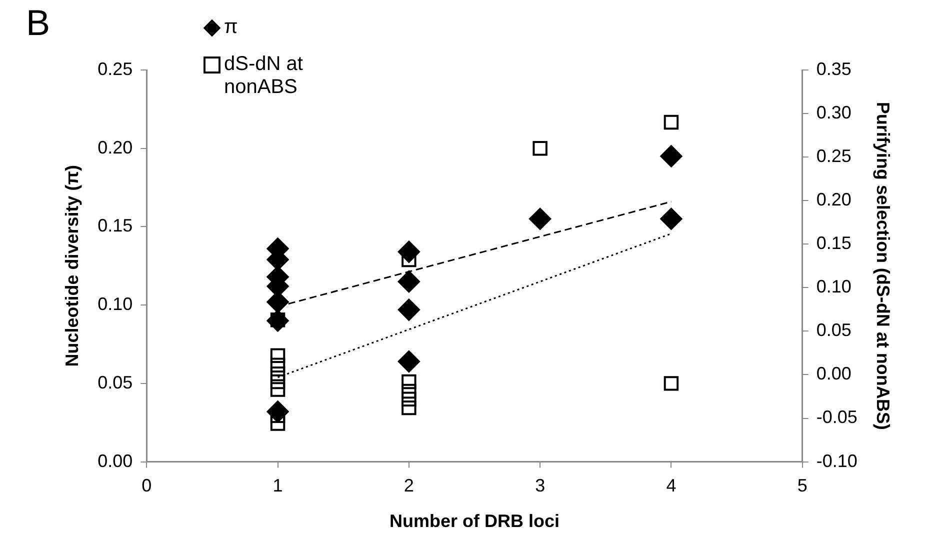  What do you see at coordinates (115, 147) in the screenshot?
I see `y-tick-label: 0.20` at bounding box center [115, 147].